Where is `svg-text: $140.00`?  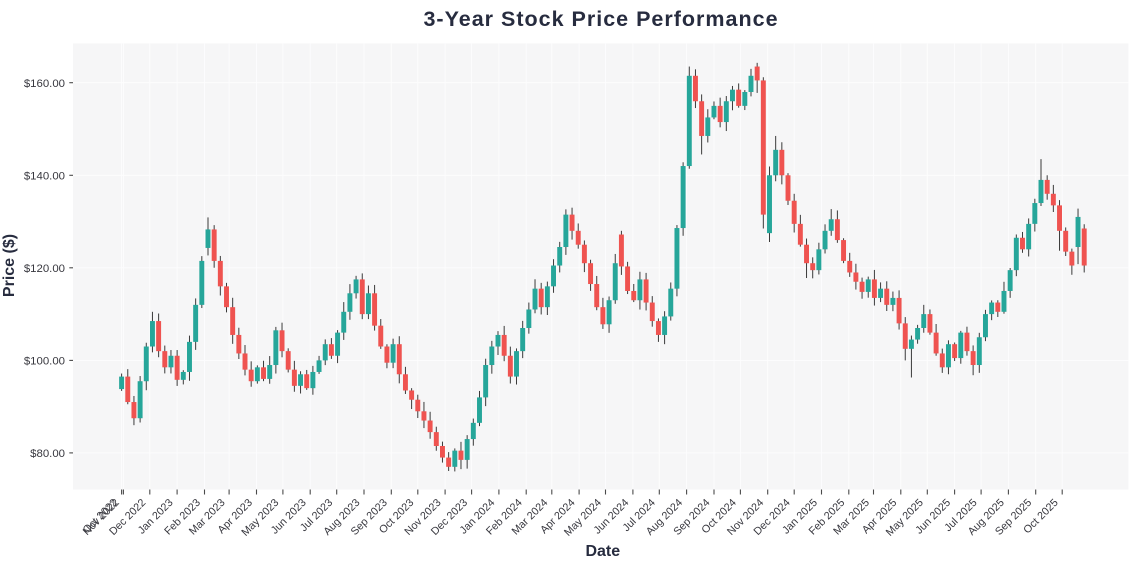
svg-text: $140.00 is located at coordinates (44, 177).